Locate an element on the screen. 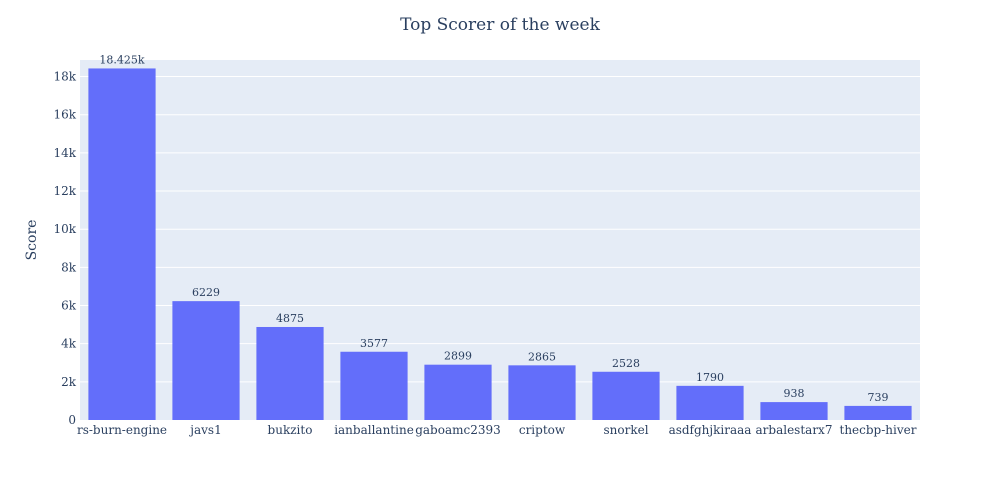 The image size is (1000, 500). x-tick-label: asdfghjkiraaa is located at coordinates (710, 430).